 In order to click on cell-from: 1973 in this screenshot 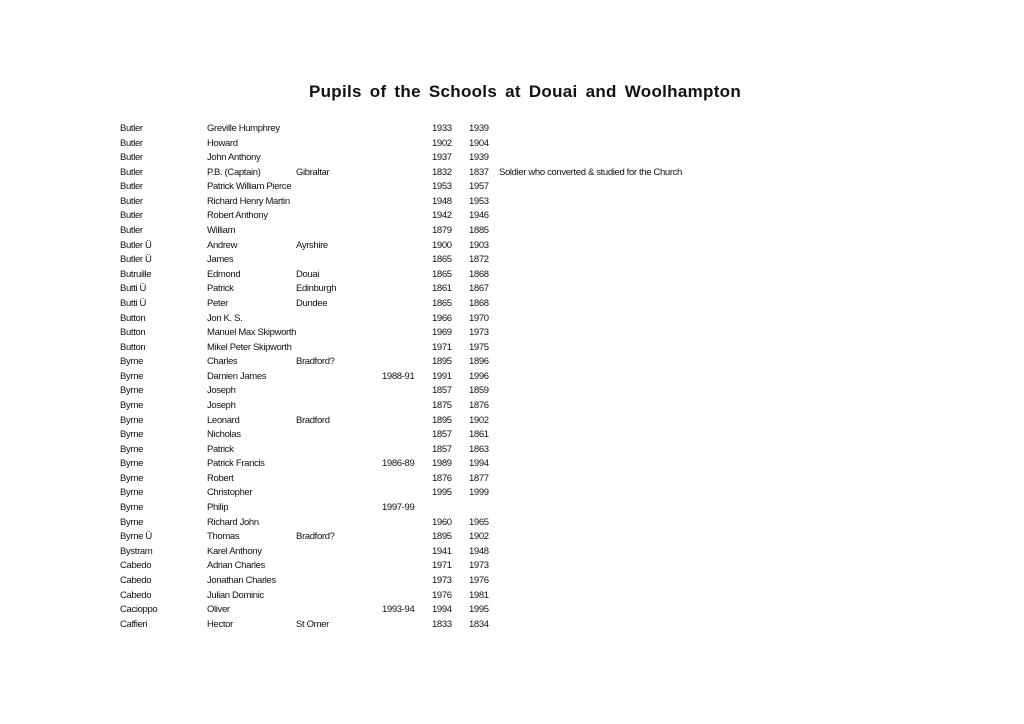, I will do `click(442, 580)`.